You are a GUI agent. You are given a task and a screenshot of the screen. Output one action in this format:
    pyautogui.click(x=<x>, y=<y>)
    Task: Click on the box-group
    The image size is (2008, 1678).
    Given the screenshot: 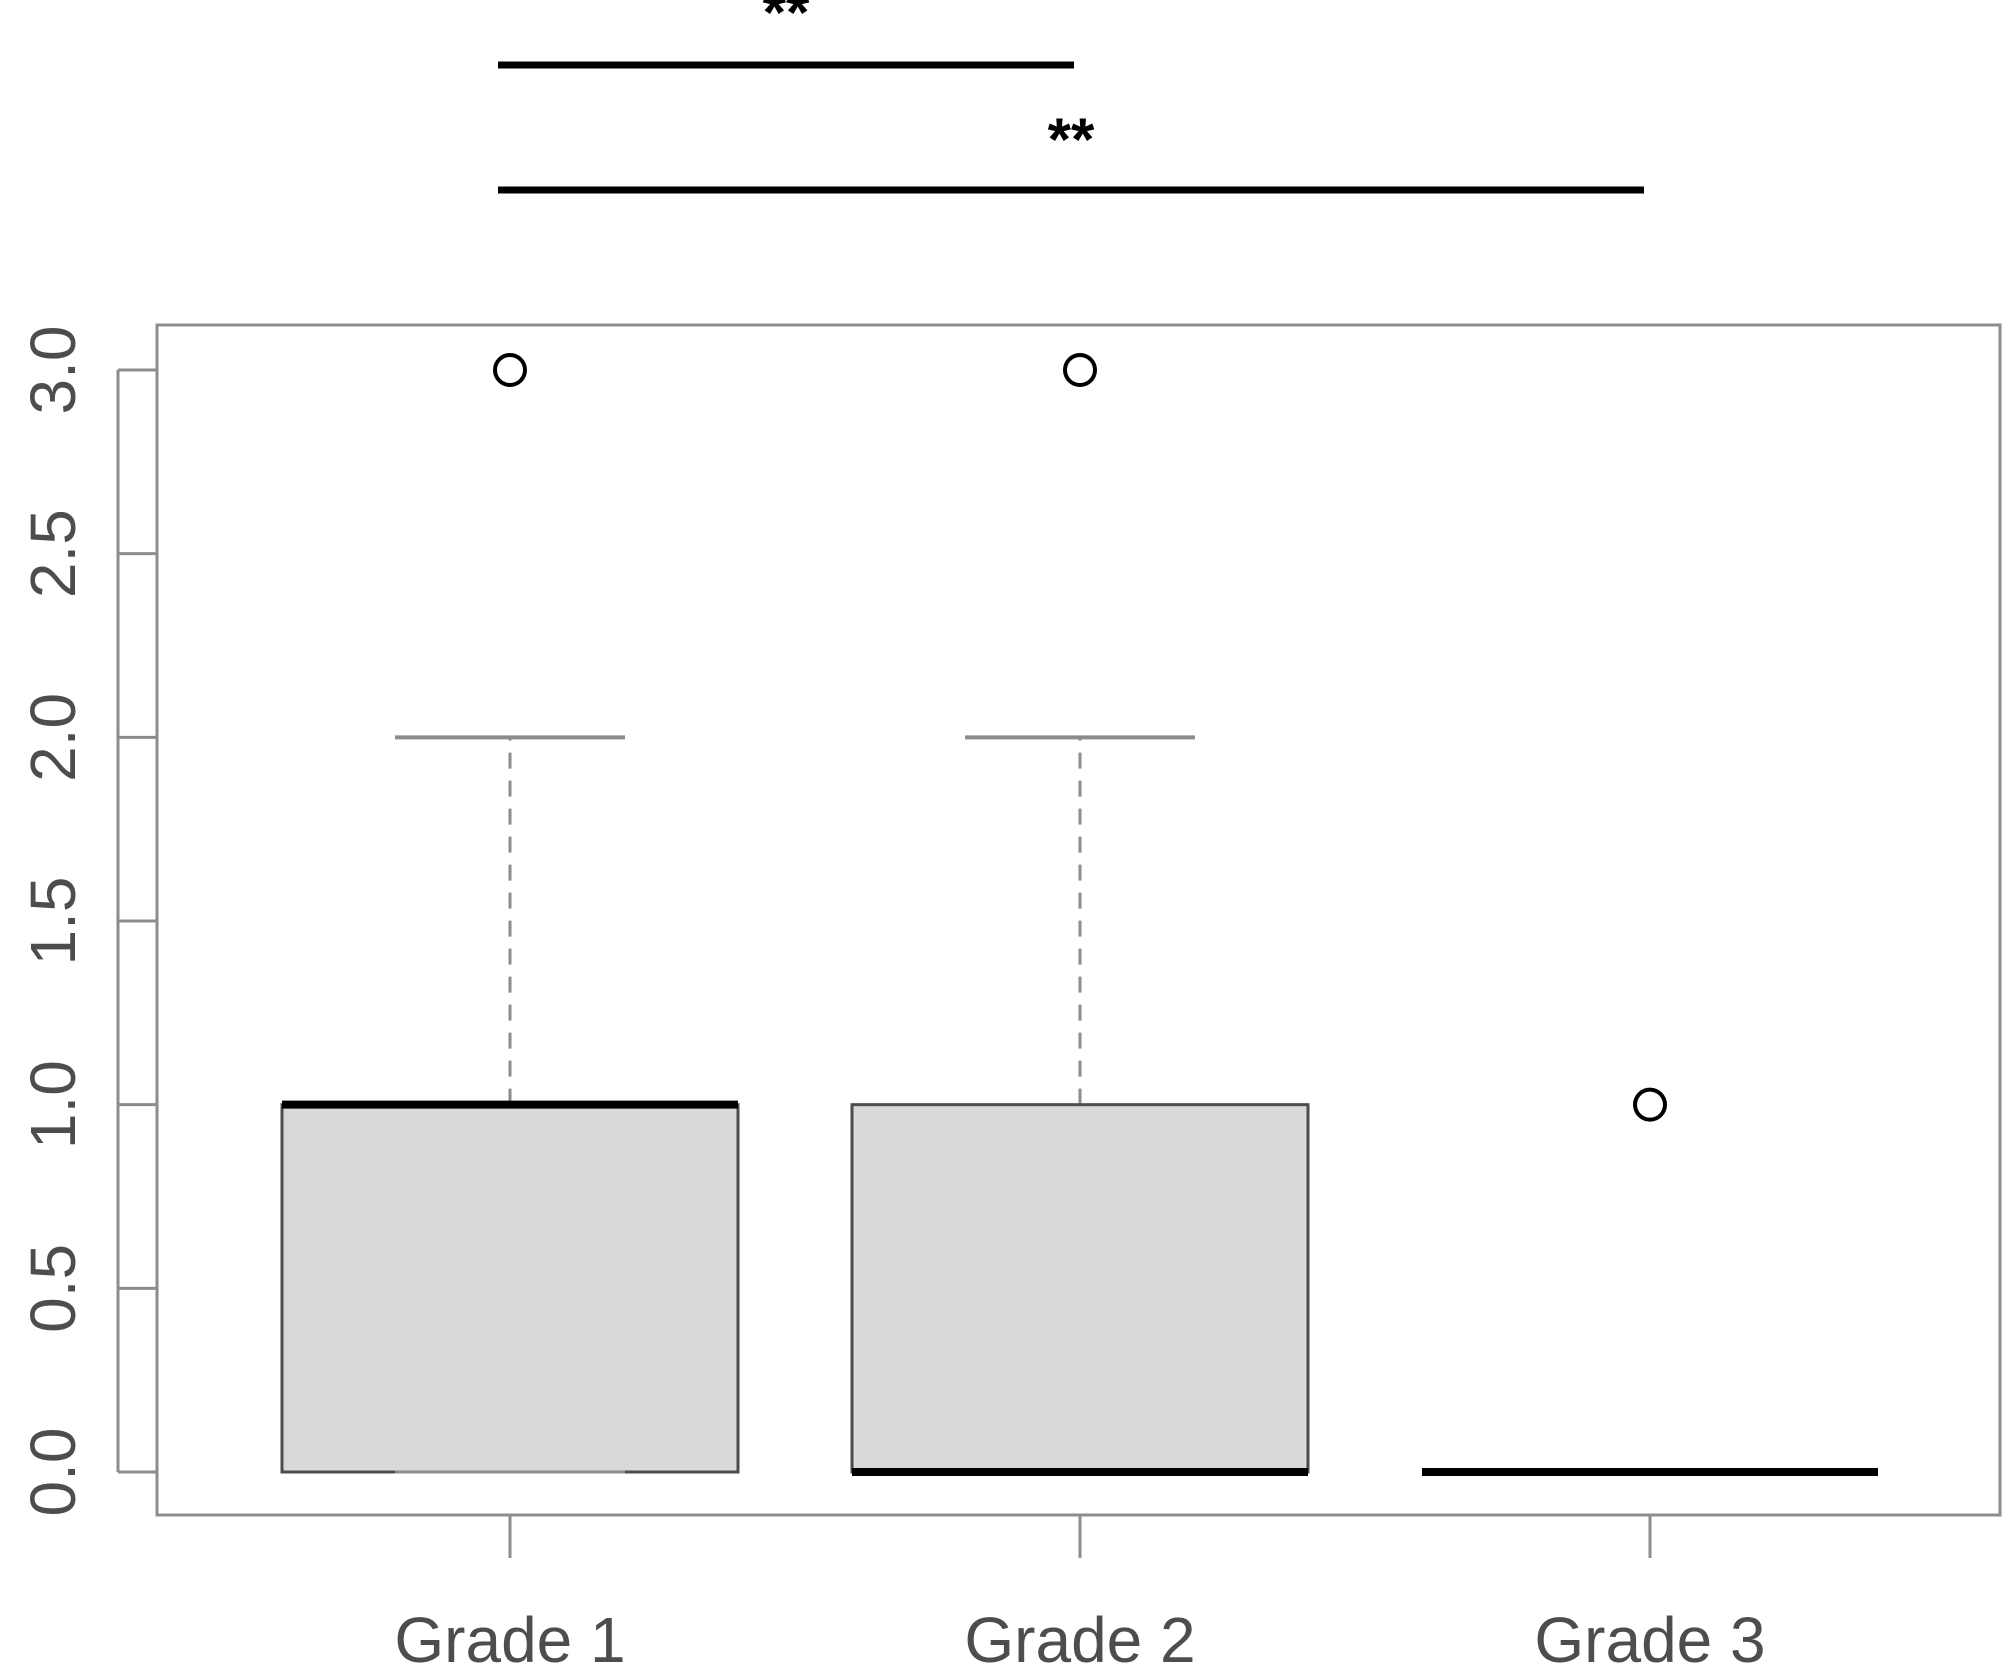 What is the action you would take?
    pyautogui.click(x=1650, y=1281)
    